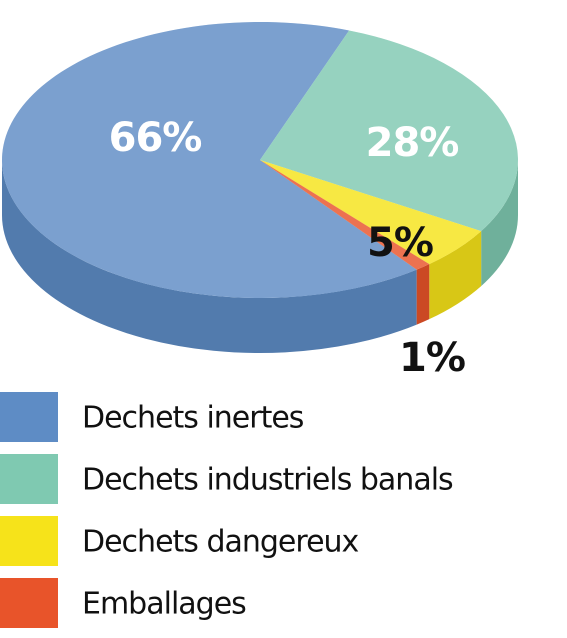 Image resolution: width=567 pixels, height=638 pixels. I want to click on legend-label: Dechets industriels banals, so click(267, 480).